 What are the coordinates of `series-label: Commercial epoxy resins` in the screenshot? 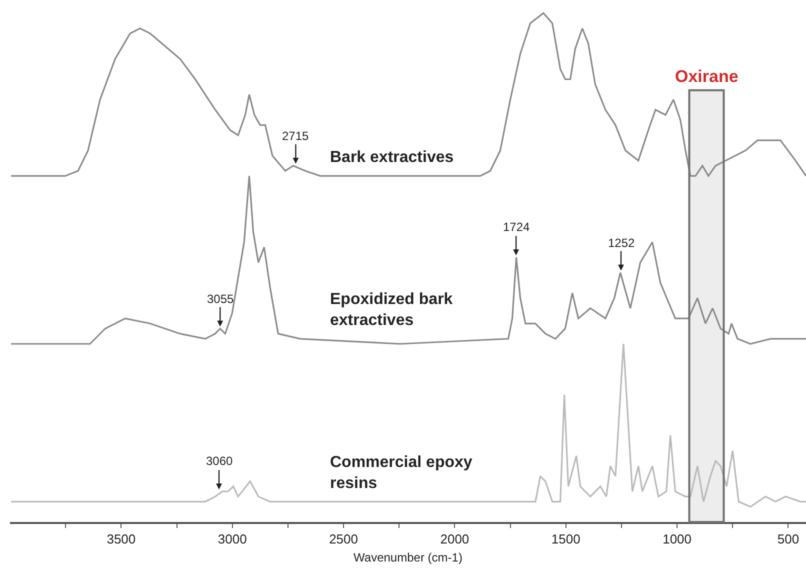 It's located at (401, 473).